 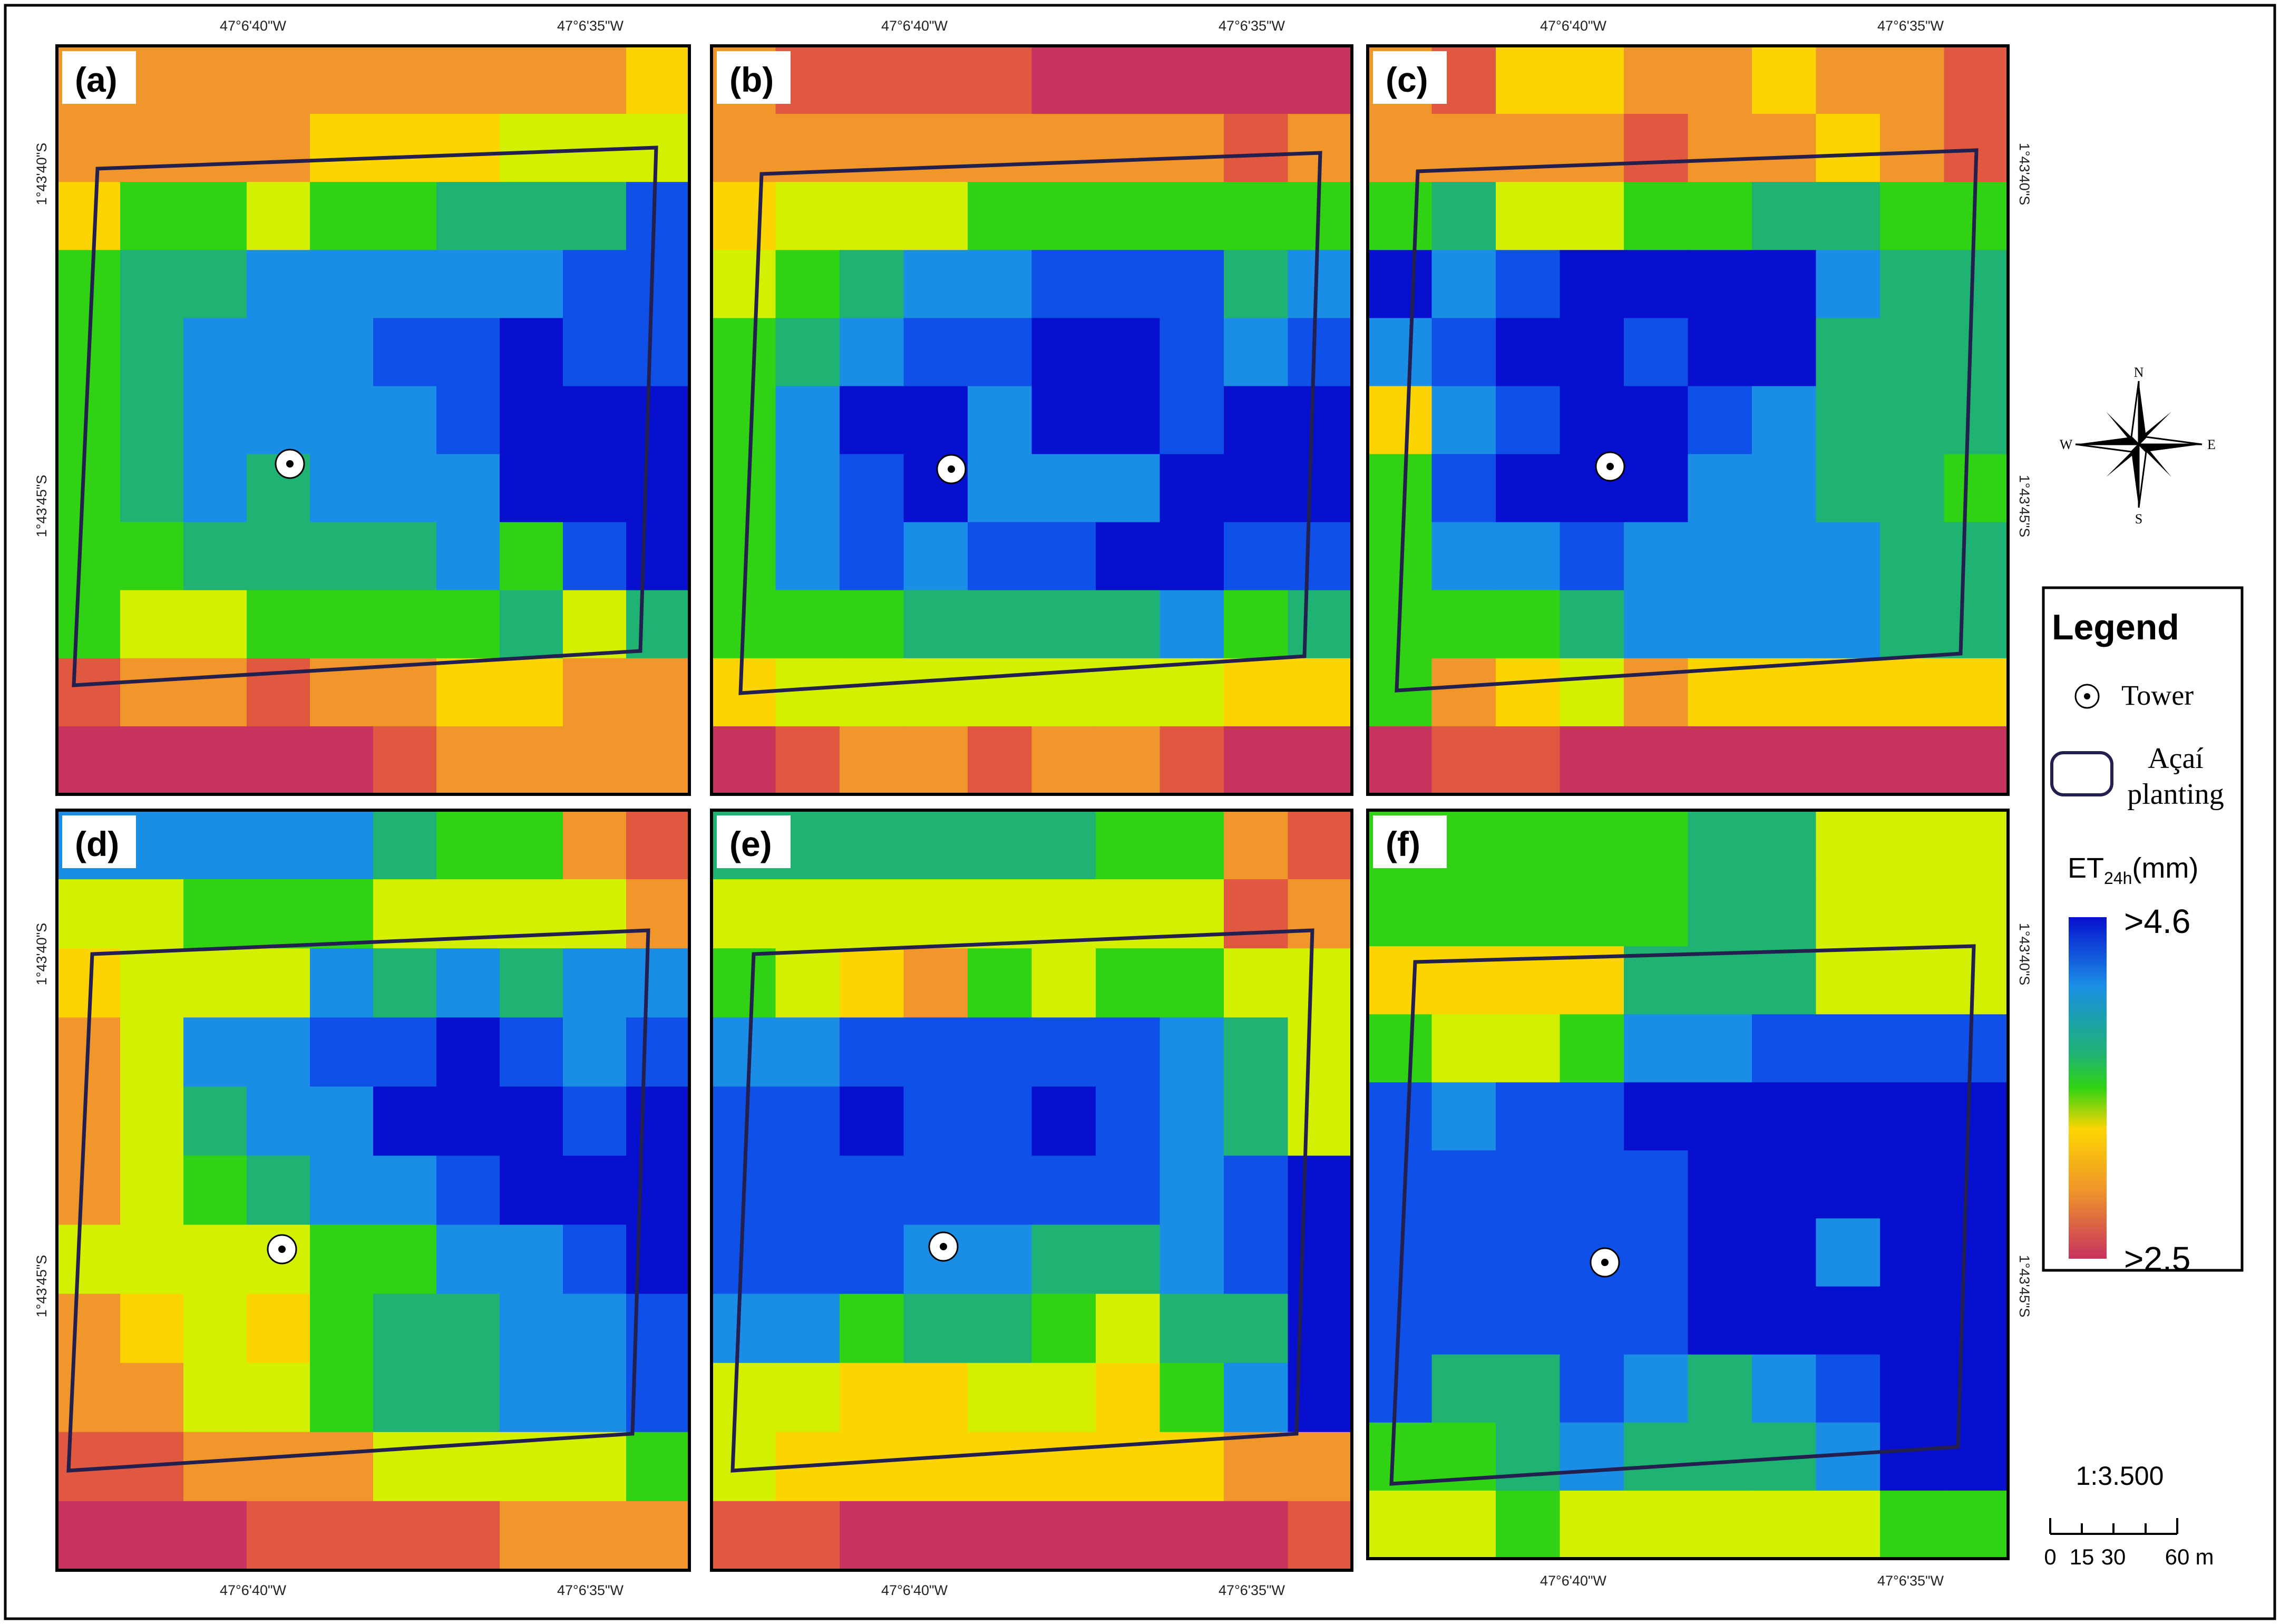 What do you see at coordinates (2157, 695) in the screenshot?
I see `legend-tower-label: Tower` at bounding box center [2157, 695].